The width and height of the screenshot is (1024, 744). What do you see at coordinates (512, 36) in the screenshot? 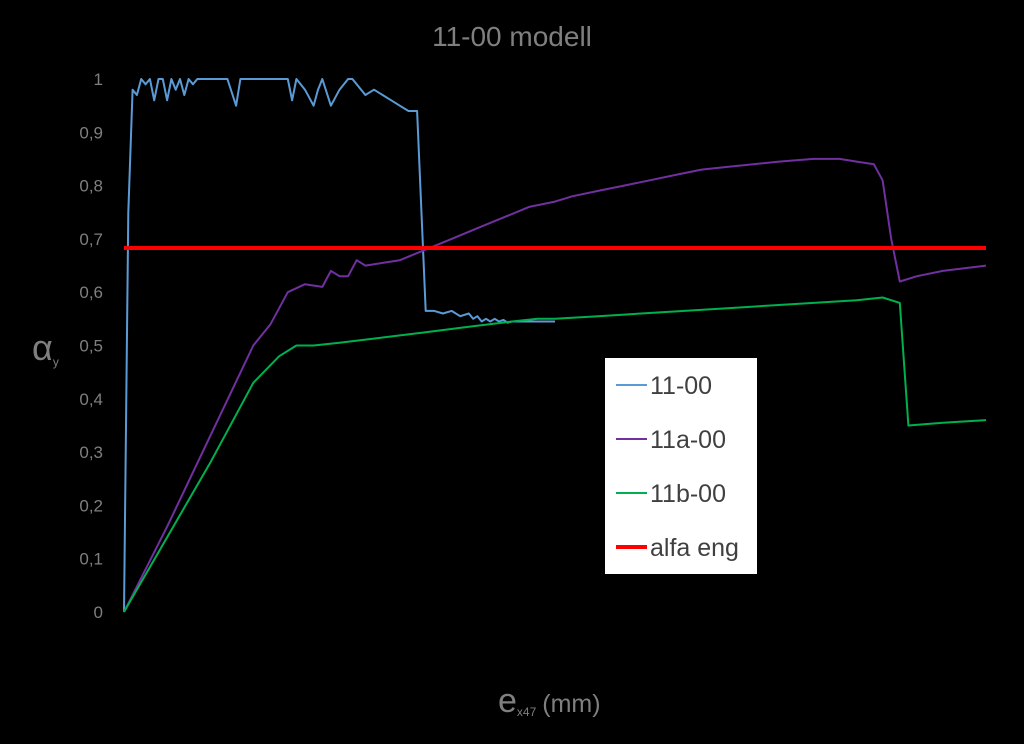
I see `chart-title: 11-00 modell` at bounding box center [512, 36].